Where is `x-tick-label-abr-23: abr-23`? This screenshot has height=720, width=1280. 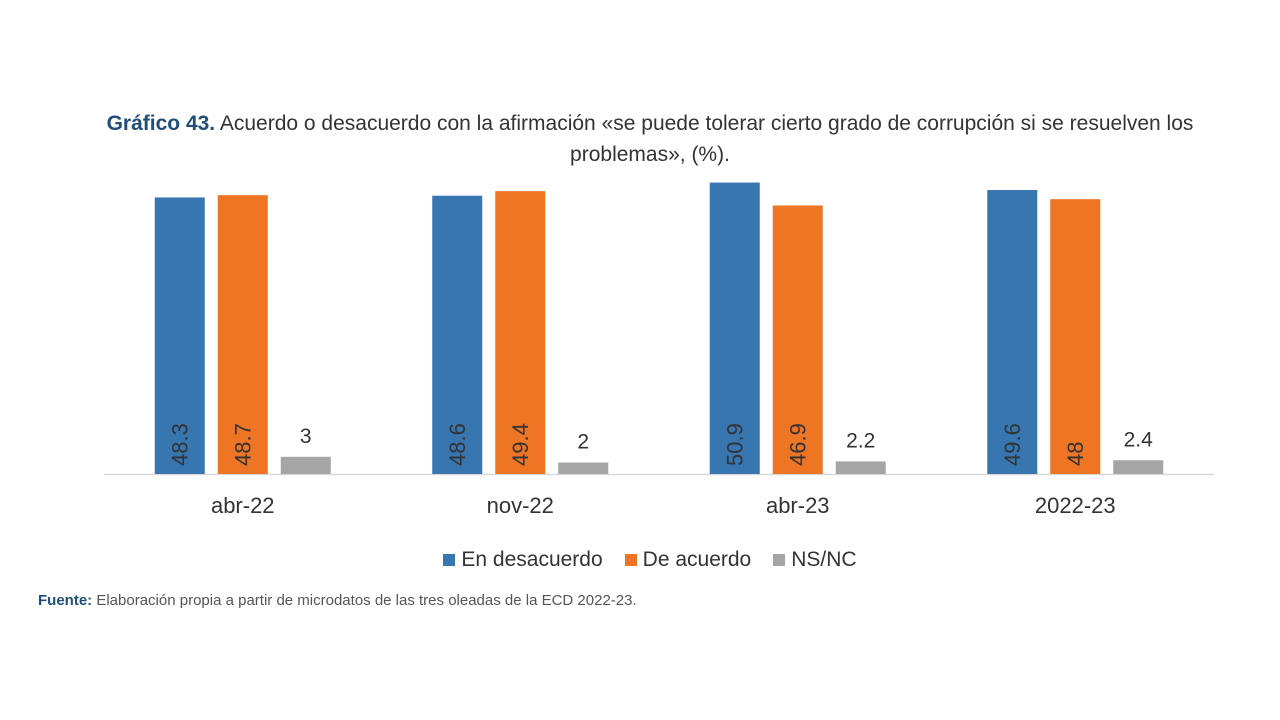 x-tick-label-abr-23: abr-23 is located at coordinates (798, 505).